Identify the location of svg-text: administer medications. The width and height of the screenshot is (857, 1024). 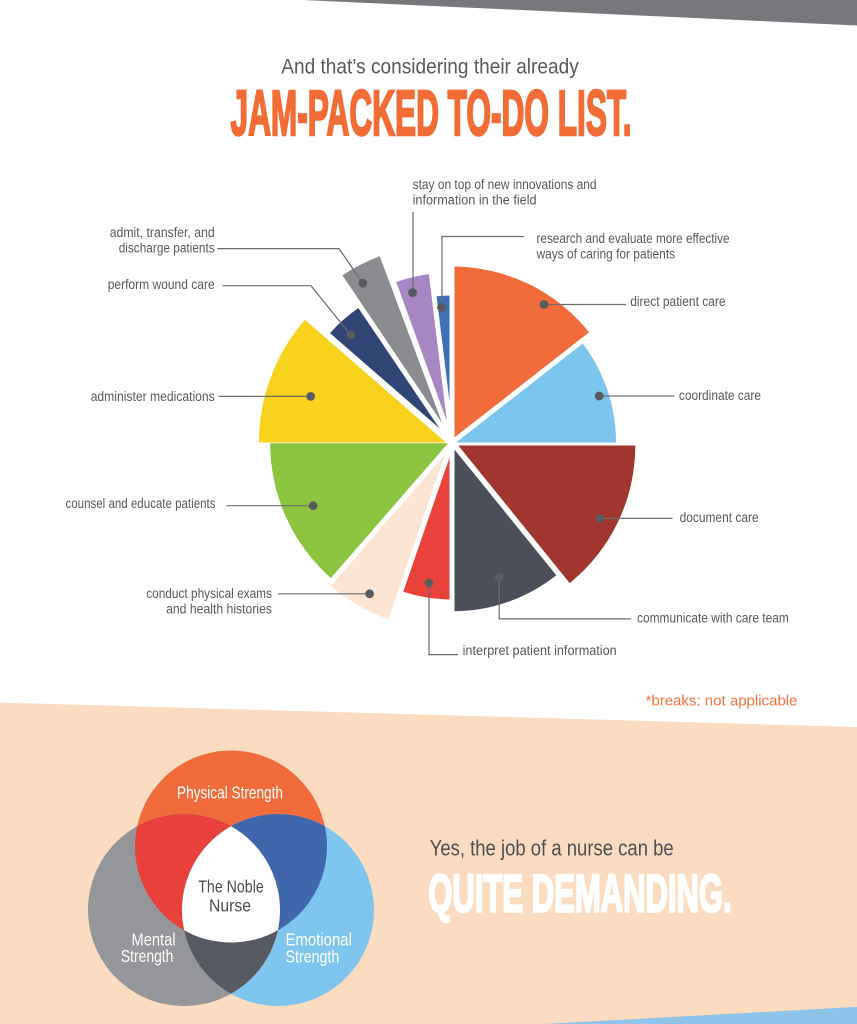
(153, 396).